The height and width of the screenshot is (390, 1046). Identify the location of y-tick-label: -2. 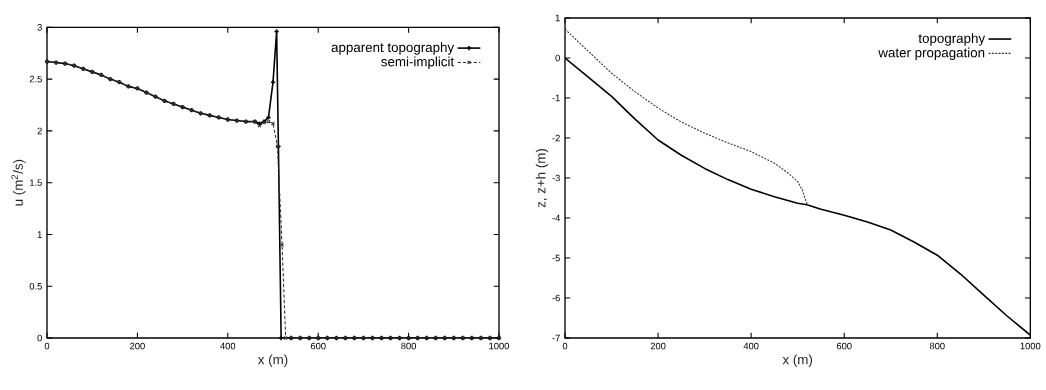
(556, 138).